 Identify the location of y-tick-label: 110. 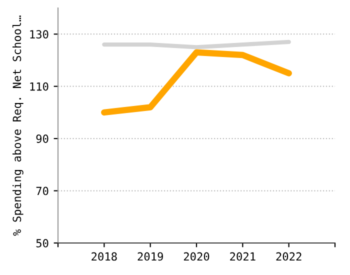
(39, 86).